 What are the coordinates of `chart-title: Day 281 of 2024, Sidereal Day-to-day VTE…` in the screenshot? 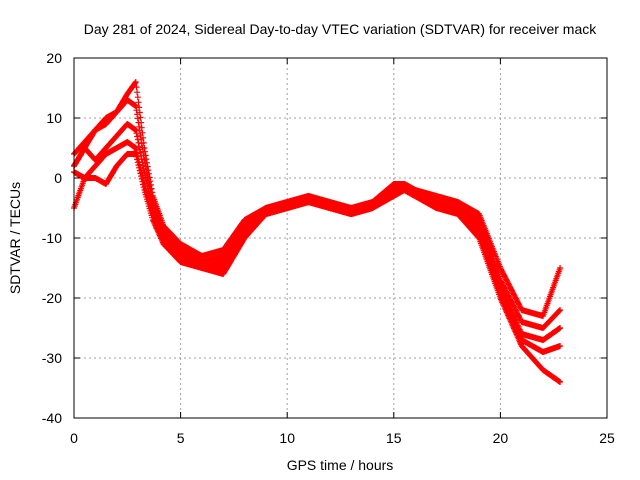 It's located at (340, 29).